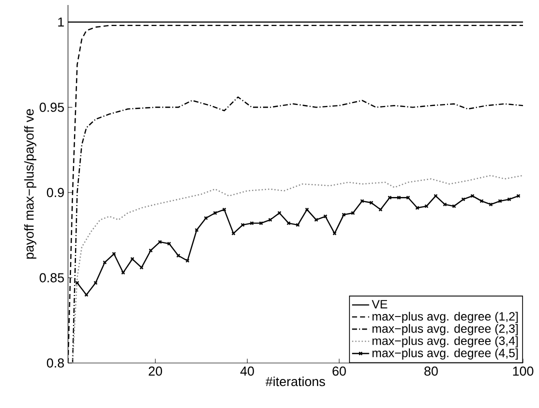 Image resolution: width=539 pixels, height=408 pixels. Describe the element at coordinates (61, 22) in the screenshot. I see `y-tick-label: 1` at that location.